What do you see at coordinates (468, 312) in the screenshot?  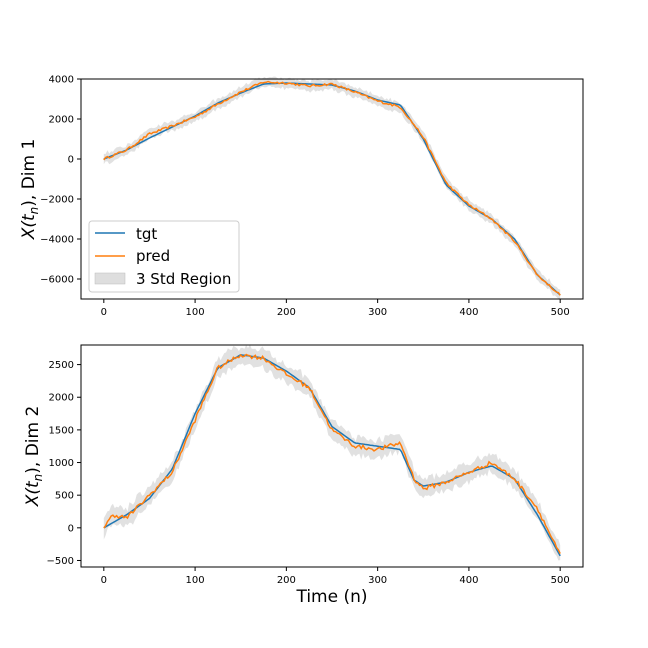 I see `top-x-tick-label: 400` at bounding box center [468, 312].